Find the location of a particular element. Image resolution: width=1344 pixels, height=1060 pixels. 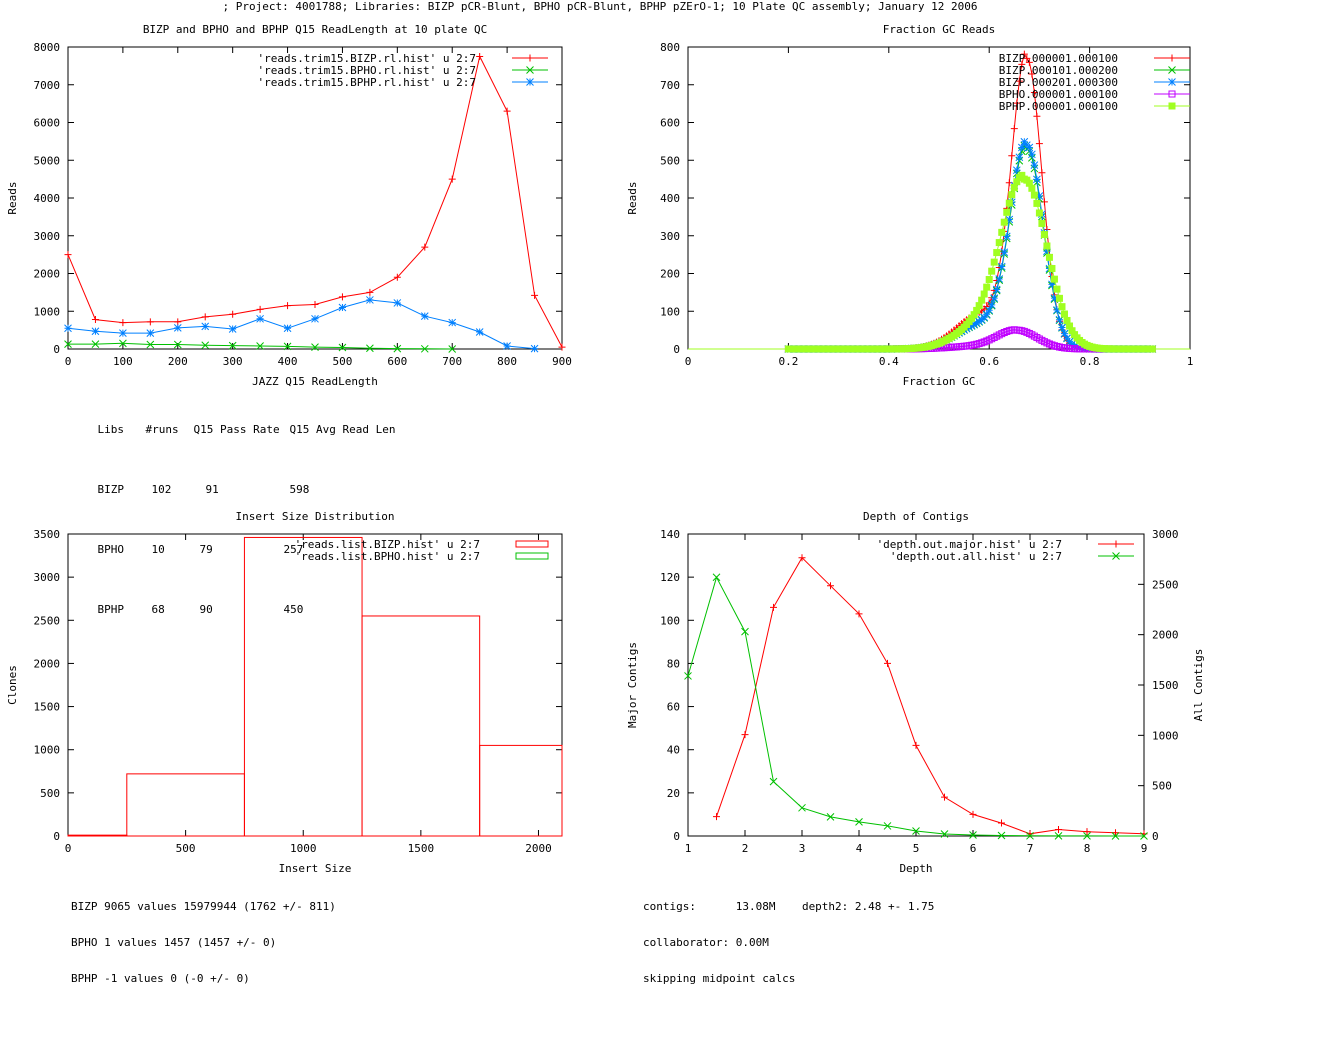

x-tick-label: 0.6 is located at coordinates (989, 361).